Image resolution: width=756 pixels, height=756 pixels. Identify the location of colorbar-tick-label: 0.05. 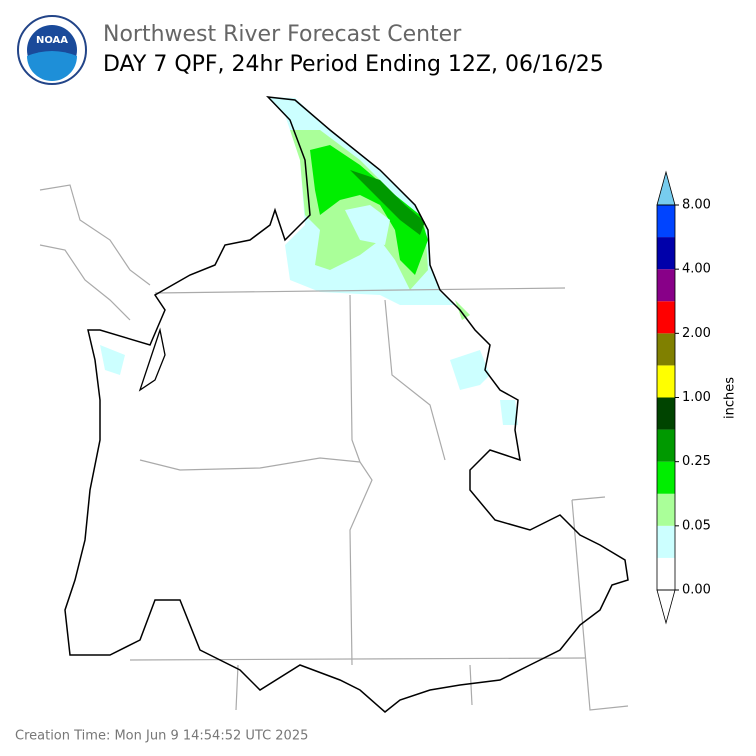
(696, 525).